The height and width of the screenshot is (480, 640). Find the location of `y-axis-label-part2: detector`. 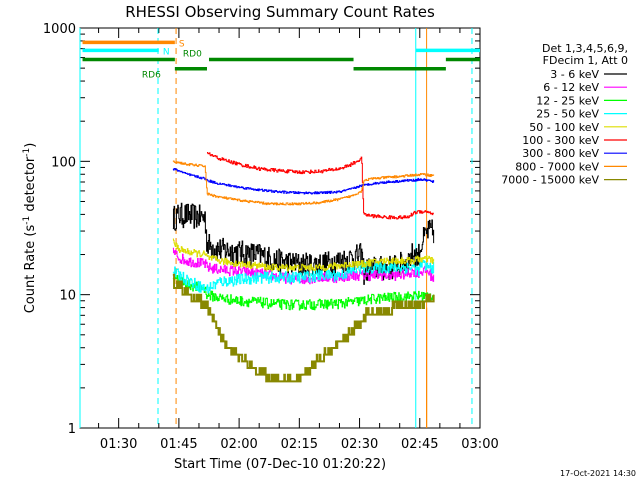

y-axis-label-part2: detector is located at coordinates (30, 186).